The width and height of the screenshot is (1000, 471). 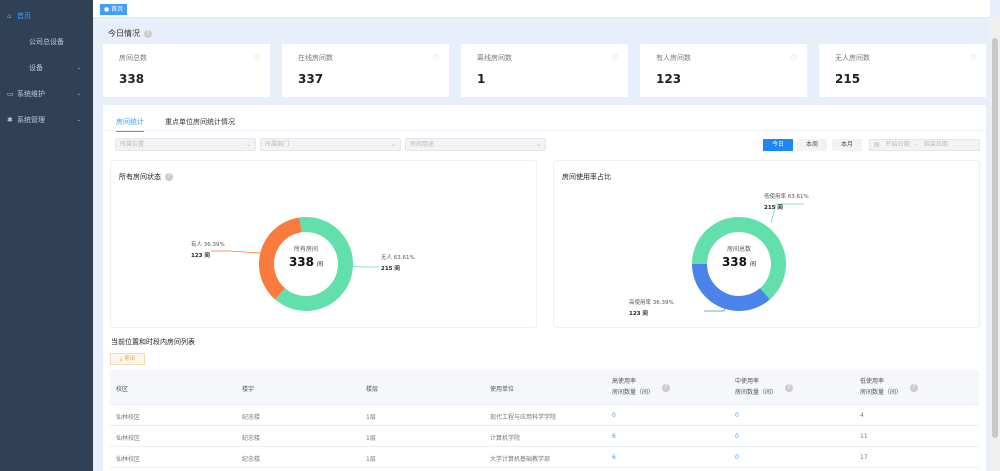 What do you see at coordinates (739, 258) in the screenshot?
I see `slice-low-usage` at bounding box center [739, 258].